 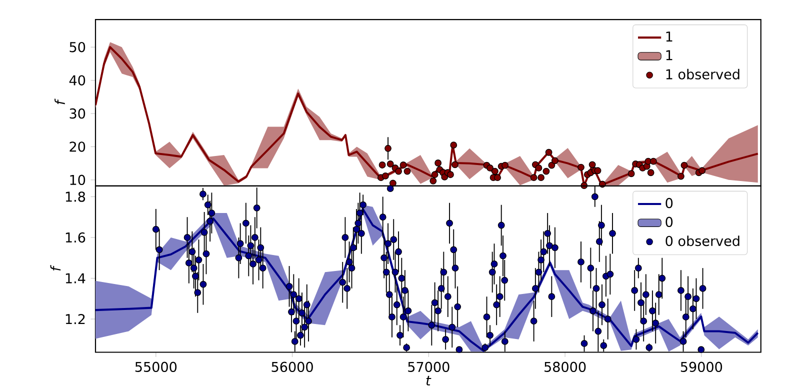 I want to click on text: 1, so click(x=669, y=36).